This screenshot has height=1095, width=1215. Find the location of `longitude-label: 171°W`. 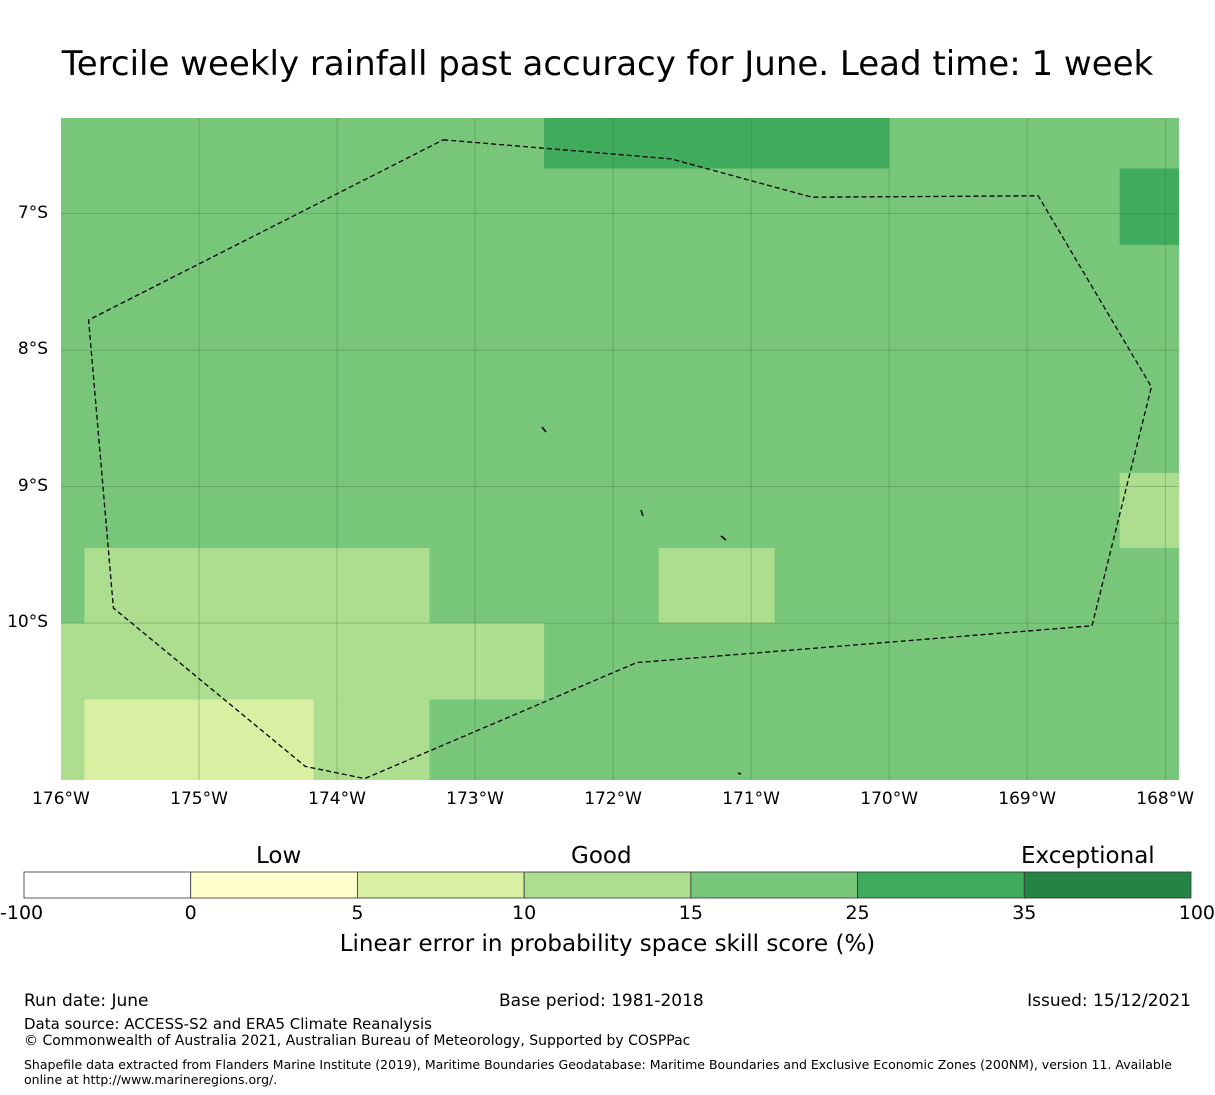

longitude-label: 171°W is located at coordinates (751, 799).